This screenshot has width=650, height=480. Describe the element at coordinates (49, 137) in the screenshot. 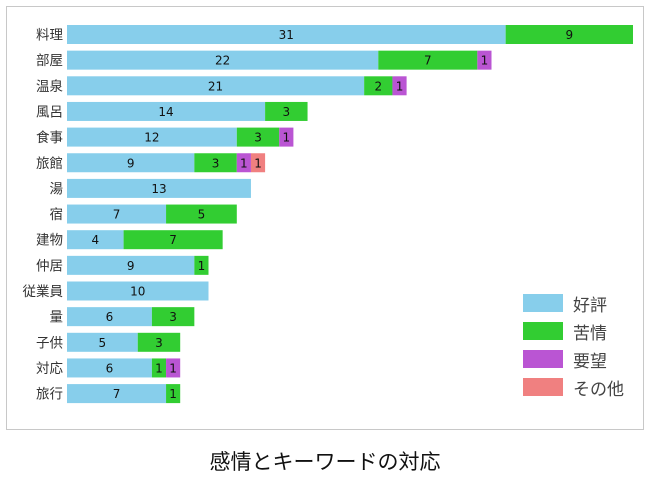

I see `category-label: 食事` at that location.